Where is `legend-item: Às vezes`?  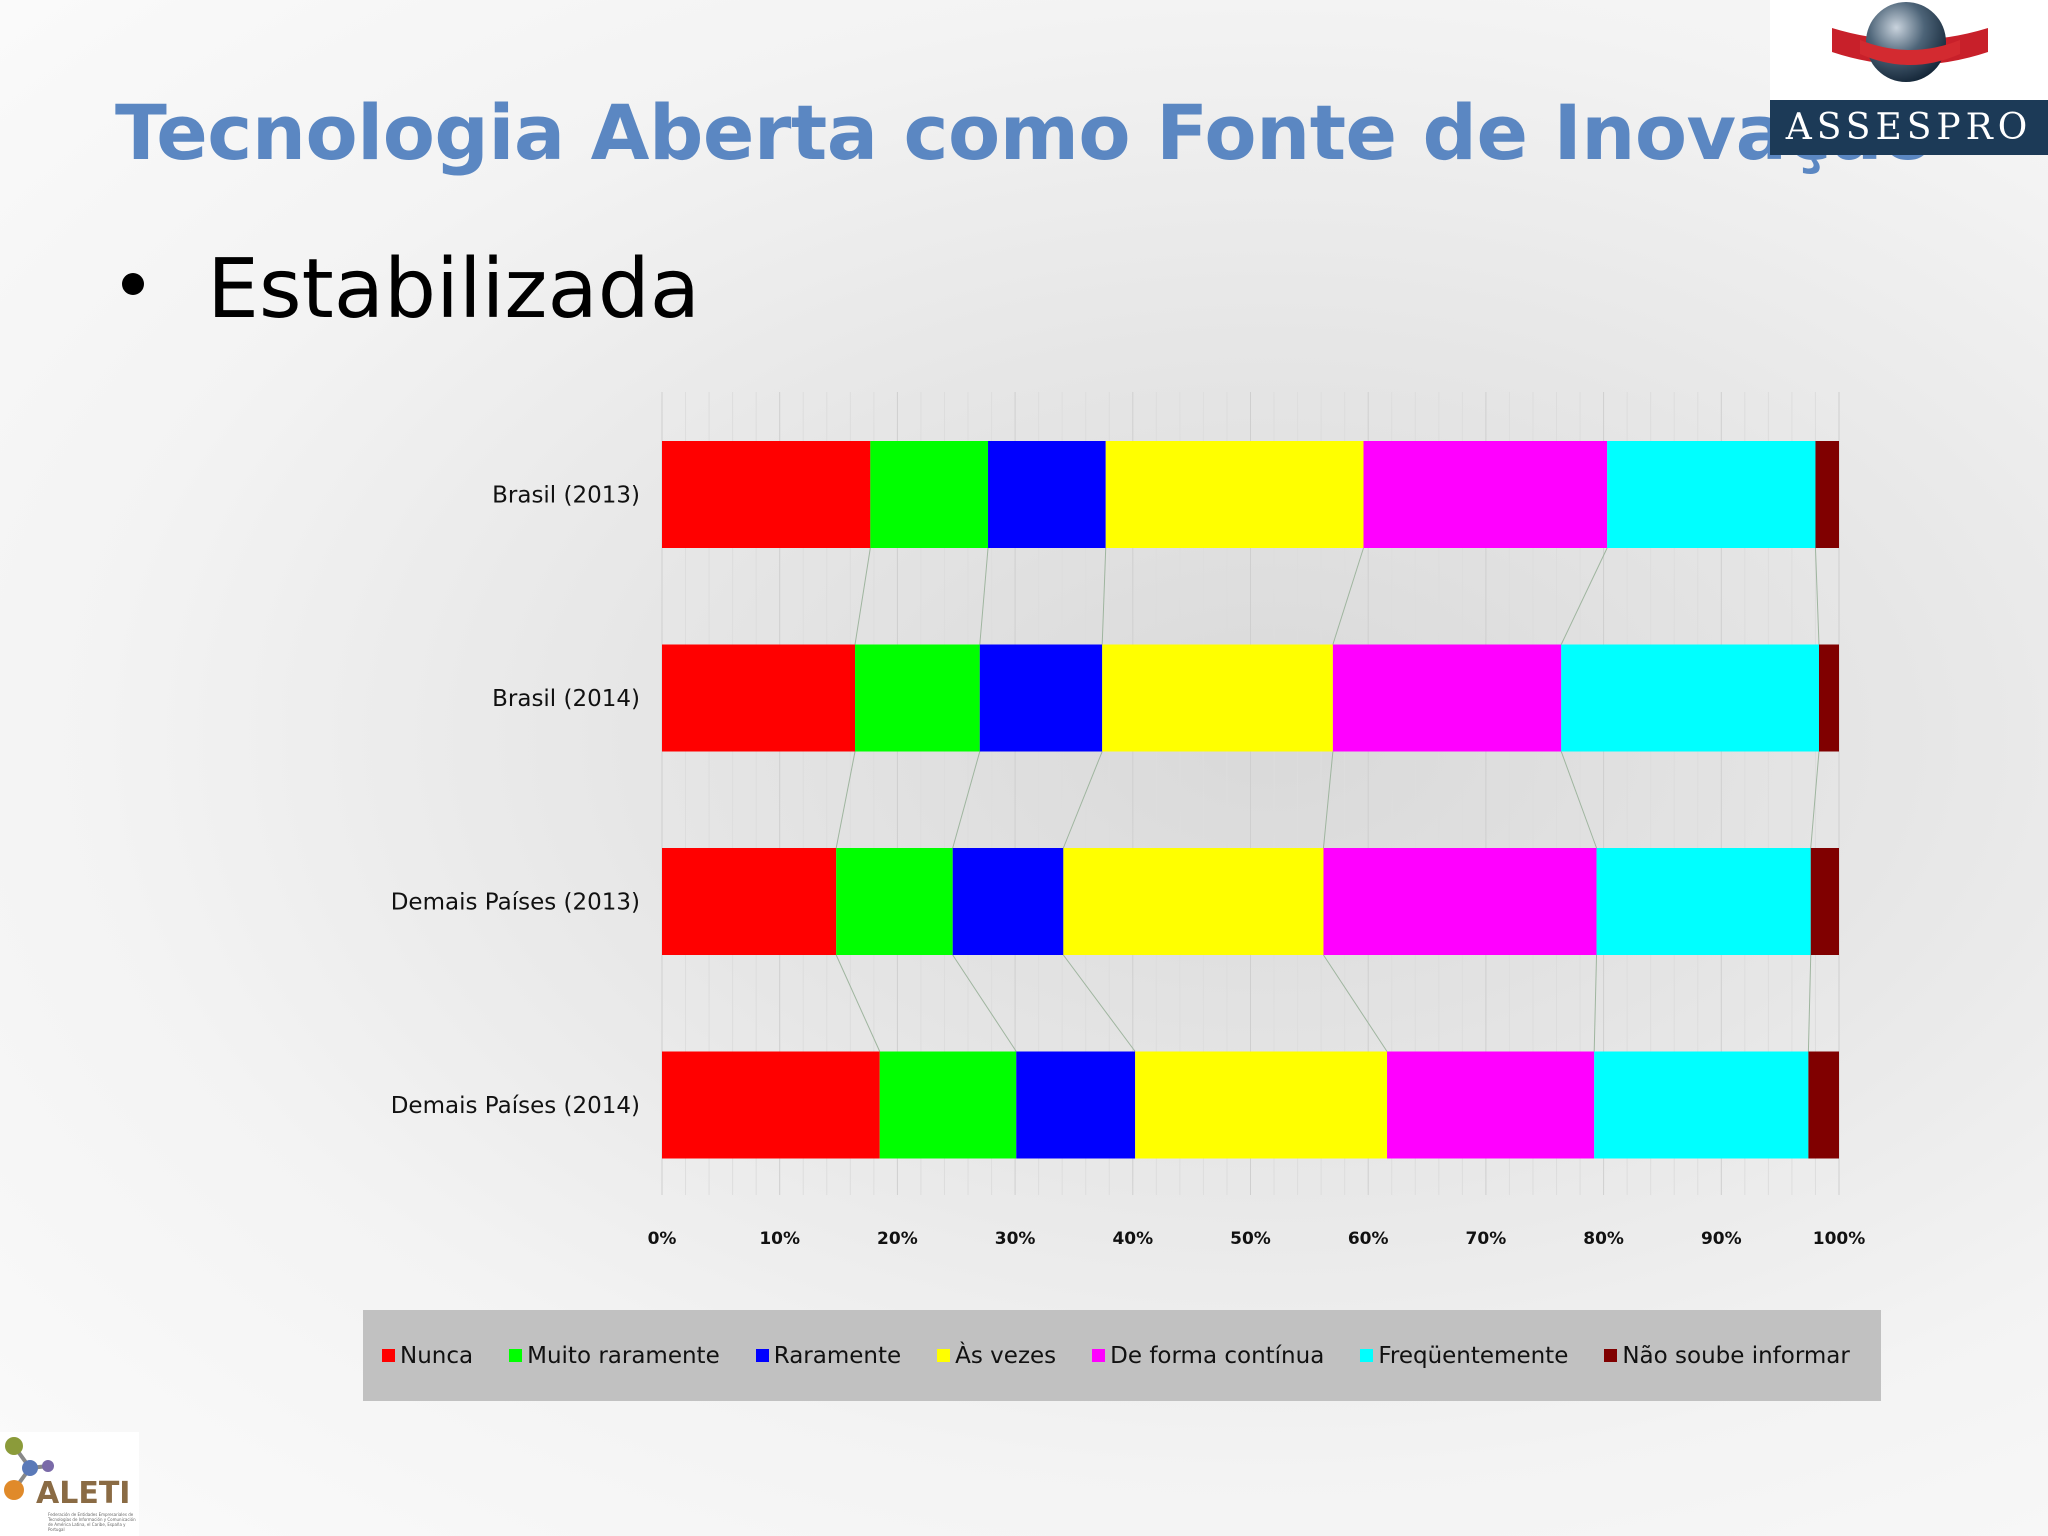 legend-item: Às vezes is located at coordinates (996, 1356).